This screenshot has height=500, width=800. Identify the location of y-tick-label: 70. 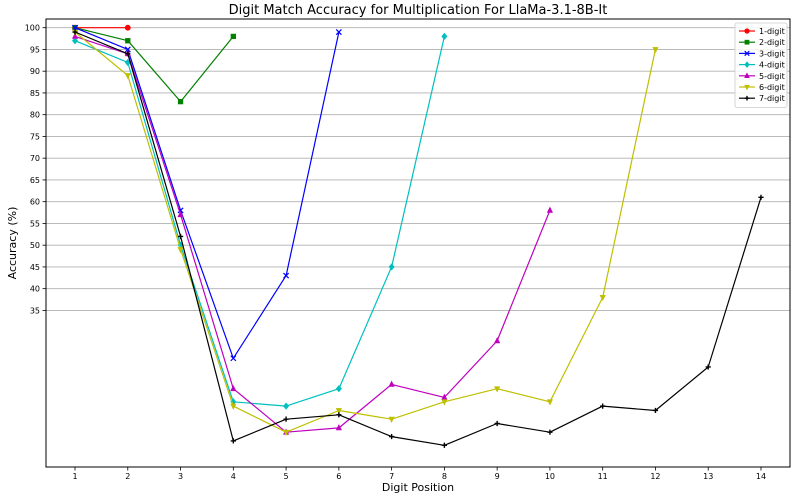
(35, 158).